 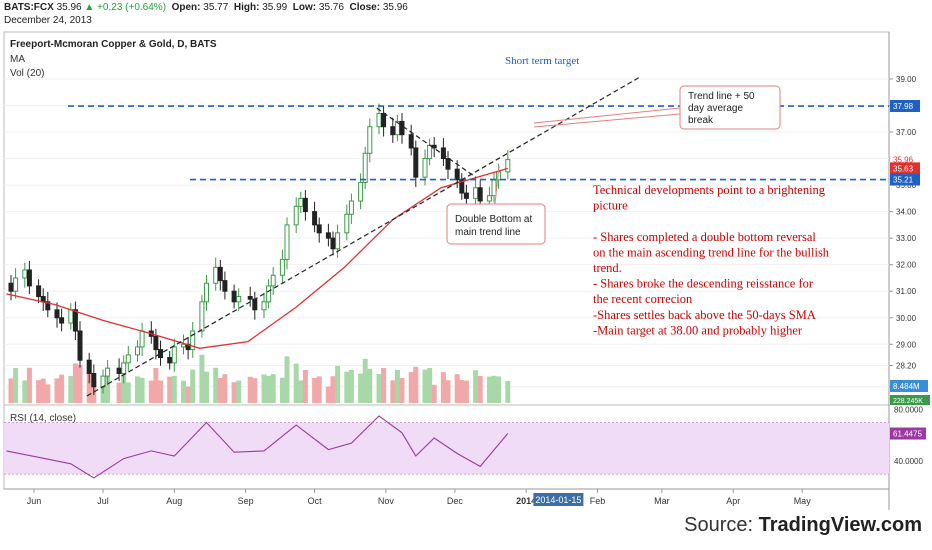 I want to click on level-low-tag: 35.21, so click(x=903, y=180).